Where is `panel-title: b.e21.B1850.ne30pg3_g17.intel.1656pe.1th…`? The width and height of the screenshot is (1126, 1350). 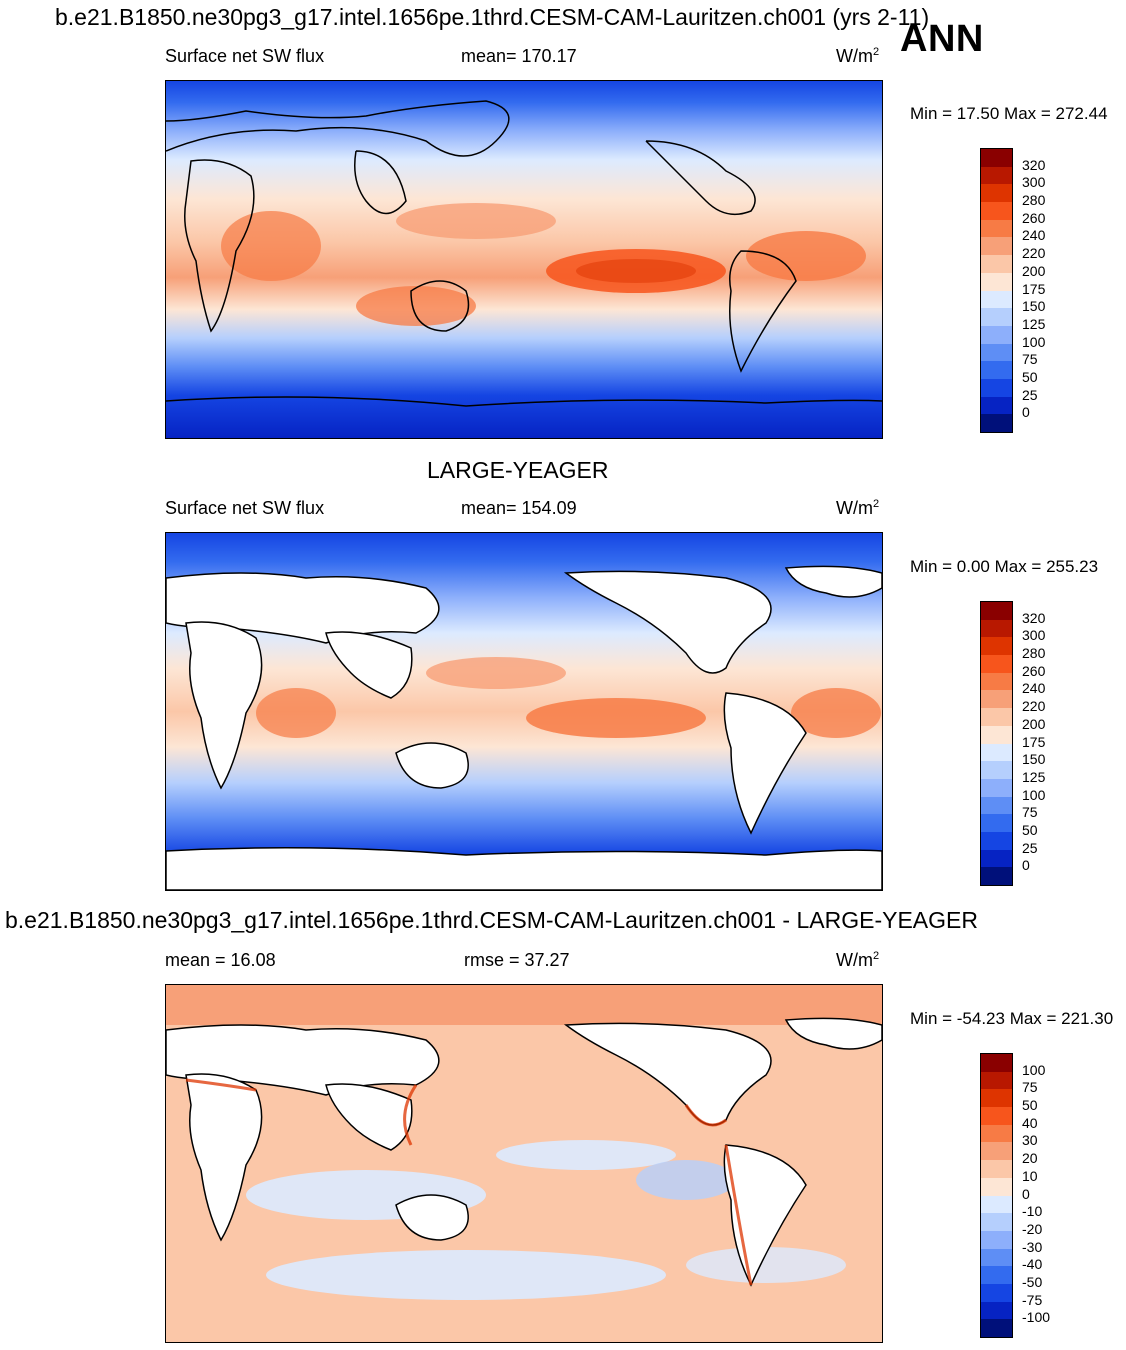
panel-title: b.e21.B1850.ne30pg3_g17.intel.1656pe.1th… is located at coordinates (491, 920).